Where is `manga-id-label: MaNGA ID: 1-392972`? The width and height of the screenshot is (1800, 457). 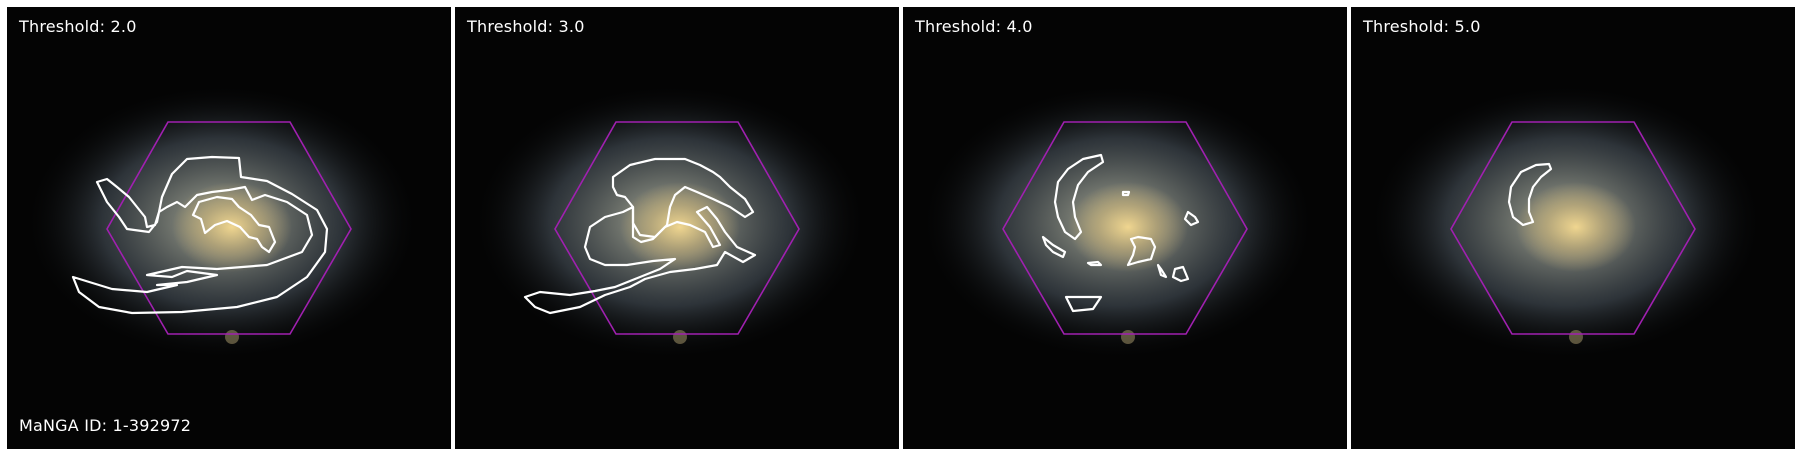 manga-id-label: MaNGA ID: 1-392972 is located at coordinates (105, 425).